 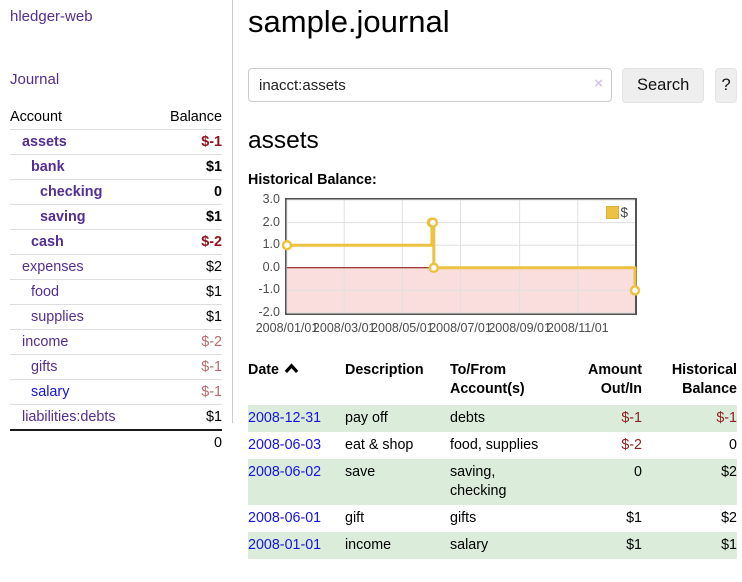 What do you see at coordinates (35, 79) in the screenshot?
I see `sidebar-item-journal: Journal` at bounding box center [35, 79].